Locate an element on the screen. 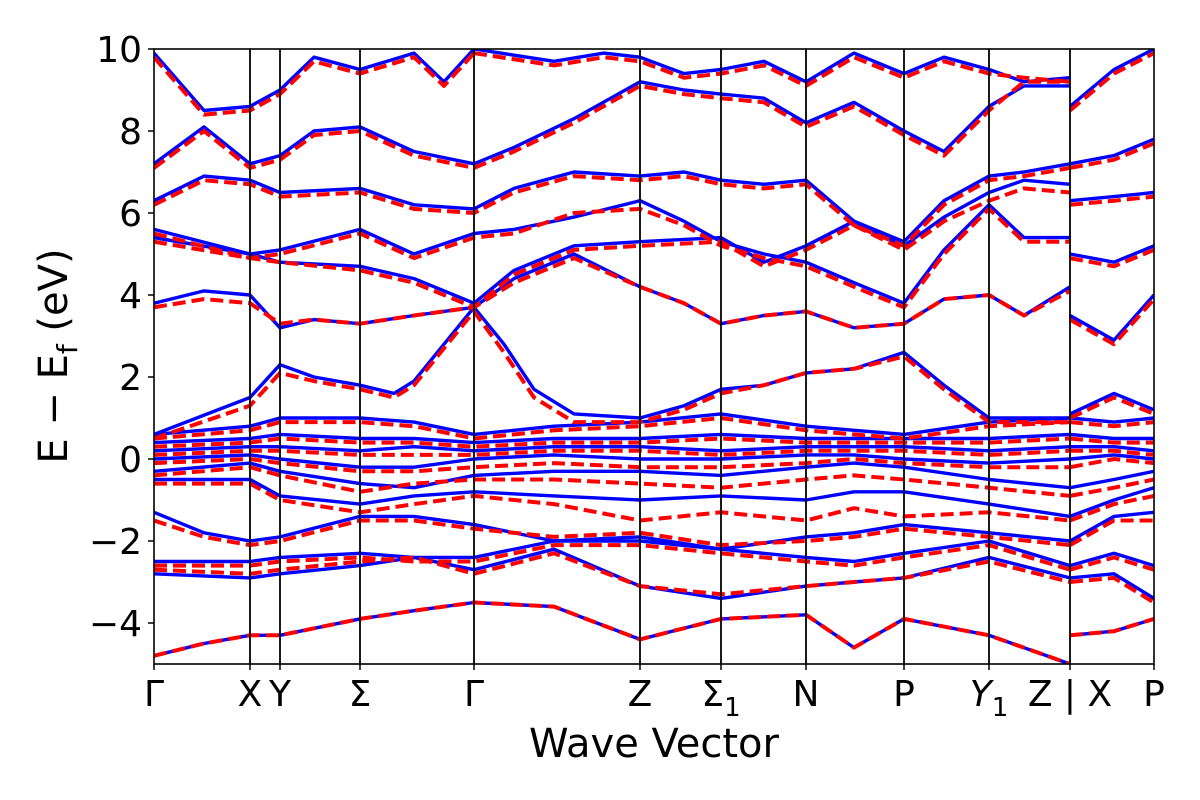  y-tick-label-7: 10 is located at coordinates (119, 50).